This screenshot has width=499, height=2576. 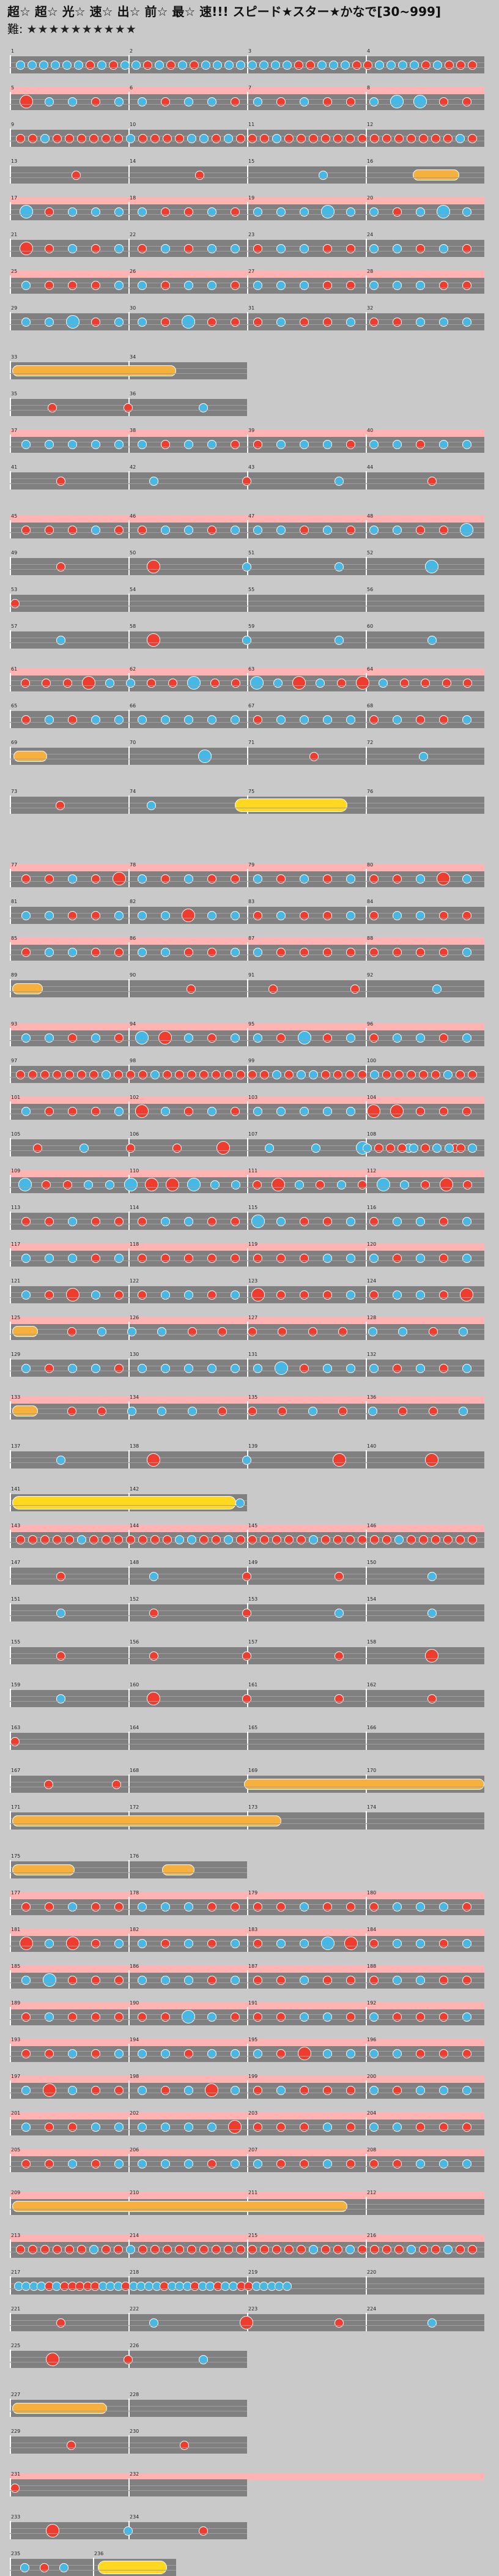 I want to click on score-row: 57 58 59 60, so click(x=247, y=636).